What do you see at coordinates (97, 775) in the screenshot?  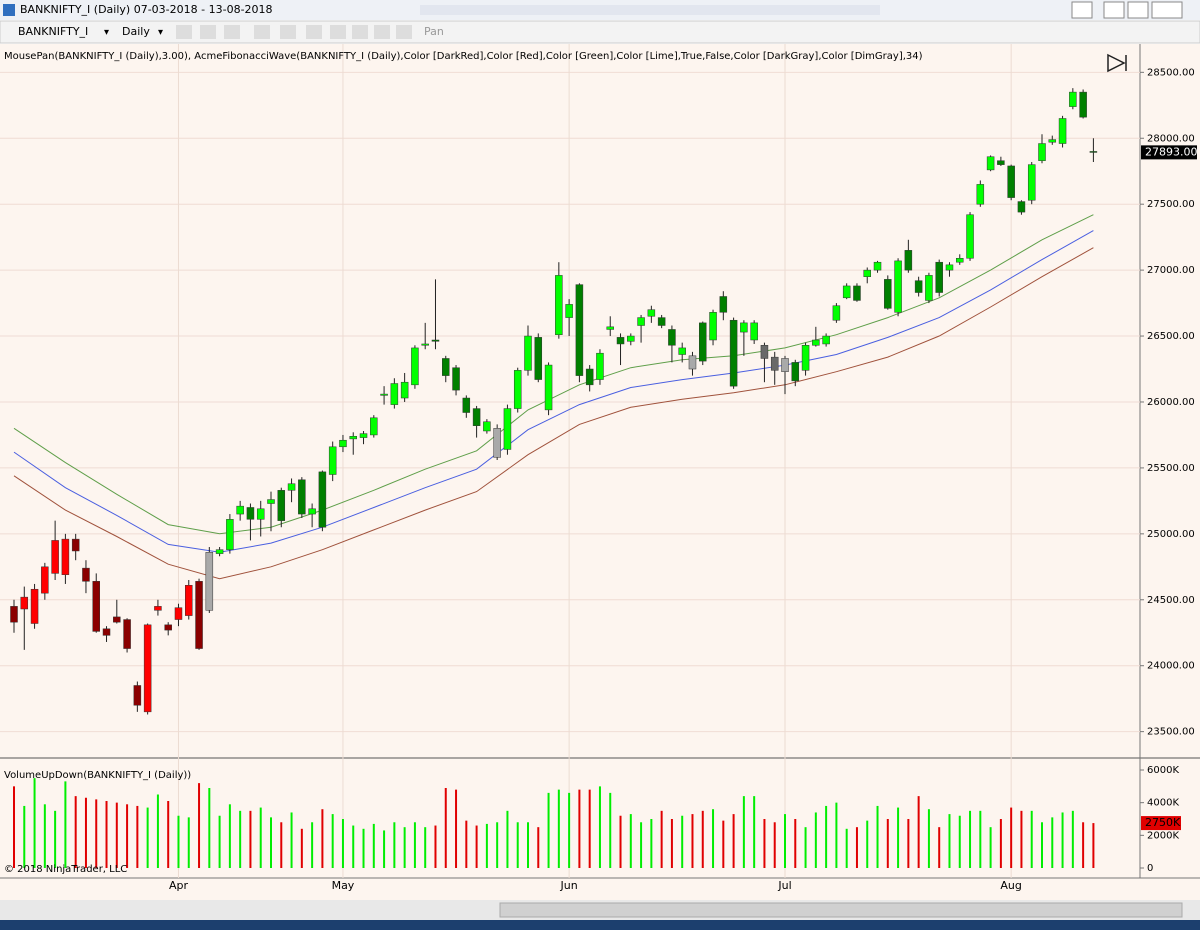 I see `indicator-label: VolumeUpDown(BANKNIFTY_I (Daily))` at bounding box center [97, 775].